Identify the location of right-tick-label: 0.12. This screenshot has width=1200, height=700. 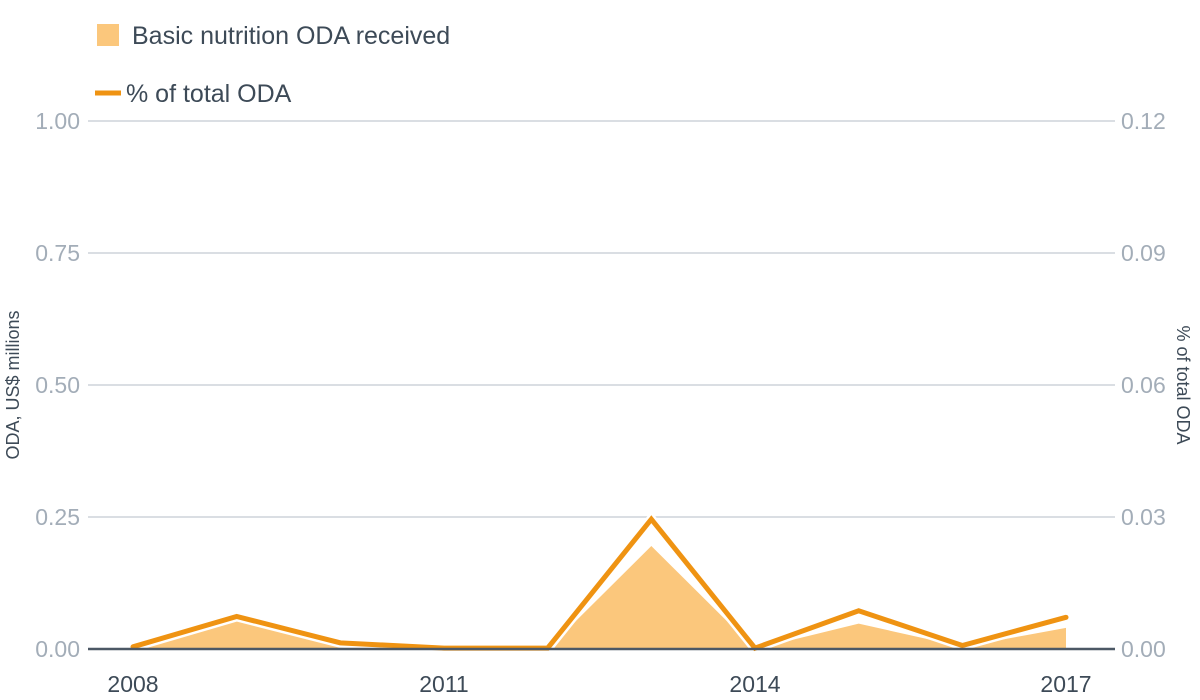
(1143, 121).